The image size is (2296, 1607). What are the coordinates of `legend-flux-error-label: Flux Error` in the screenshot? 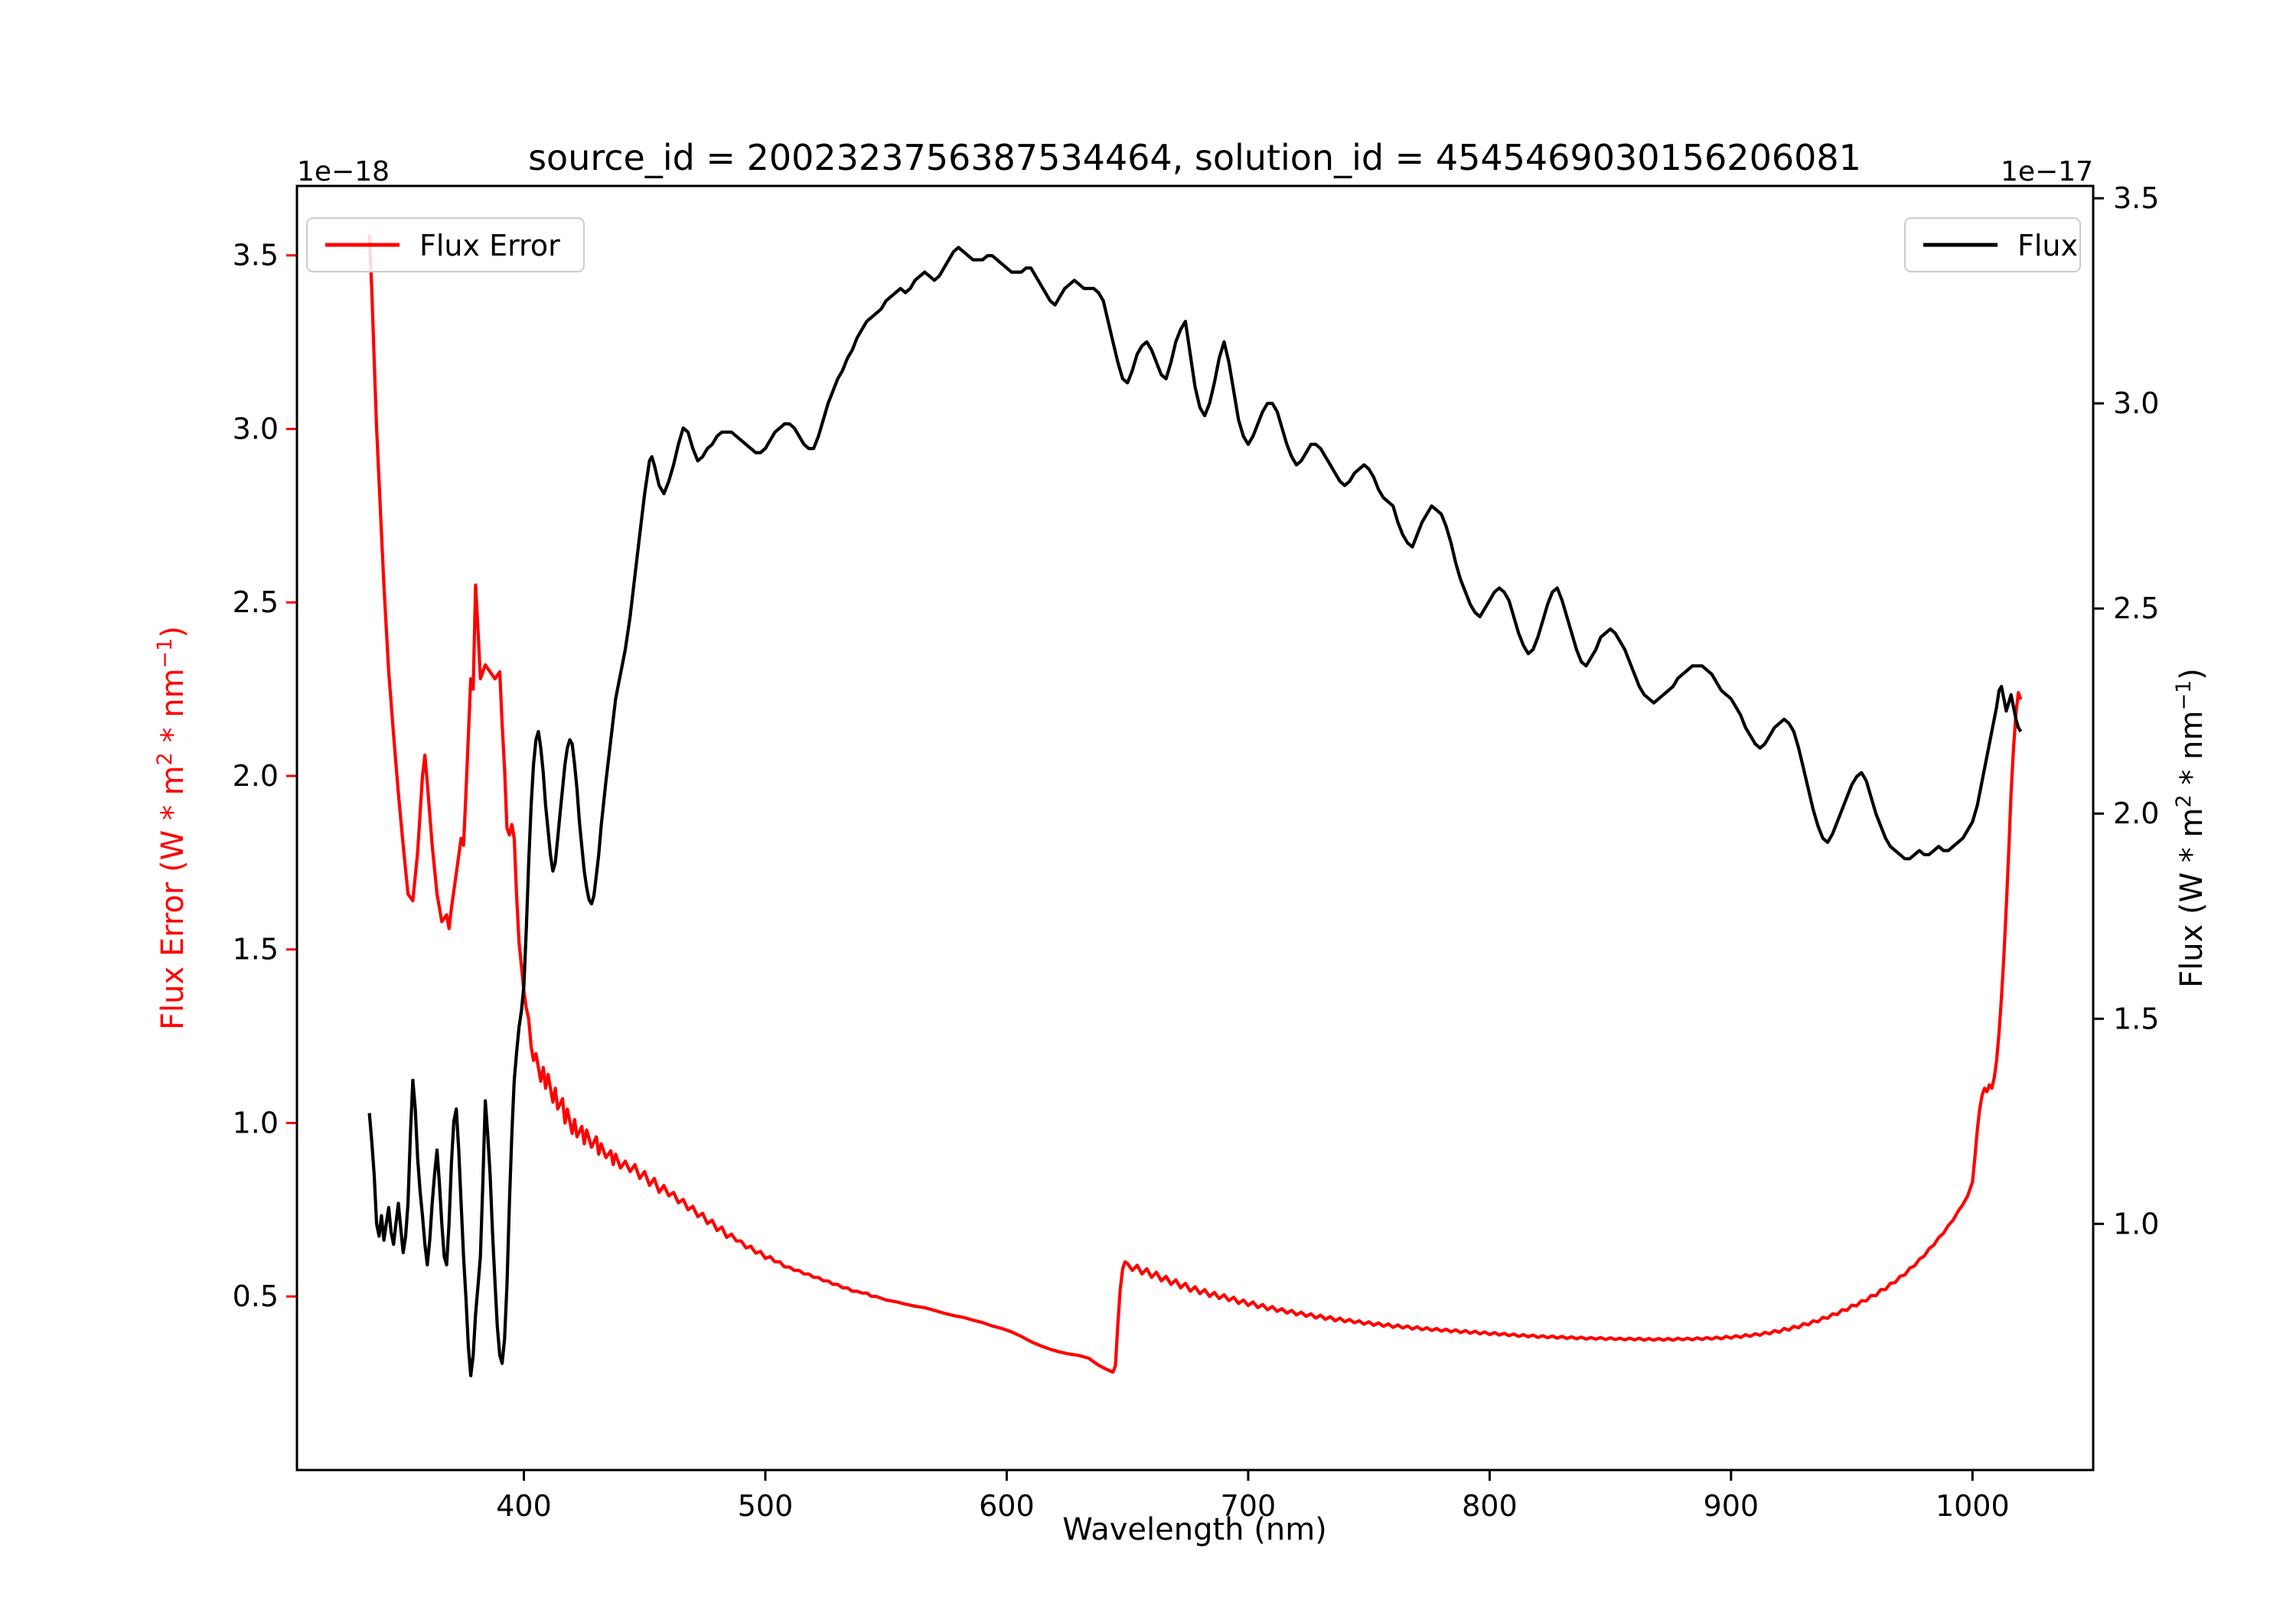 It's located at (489, 245).